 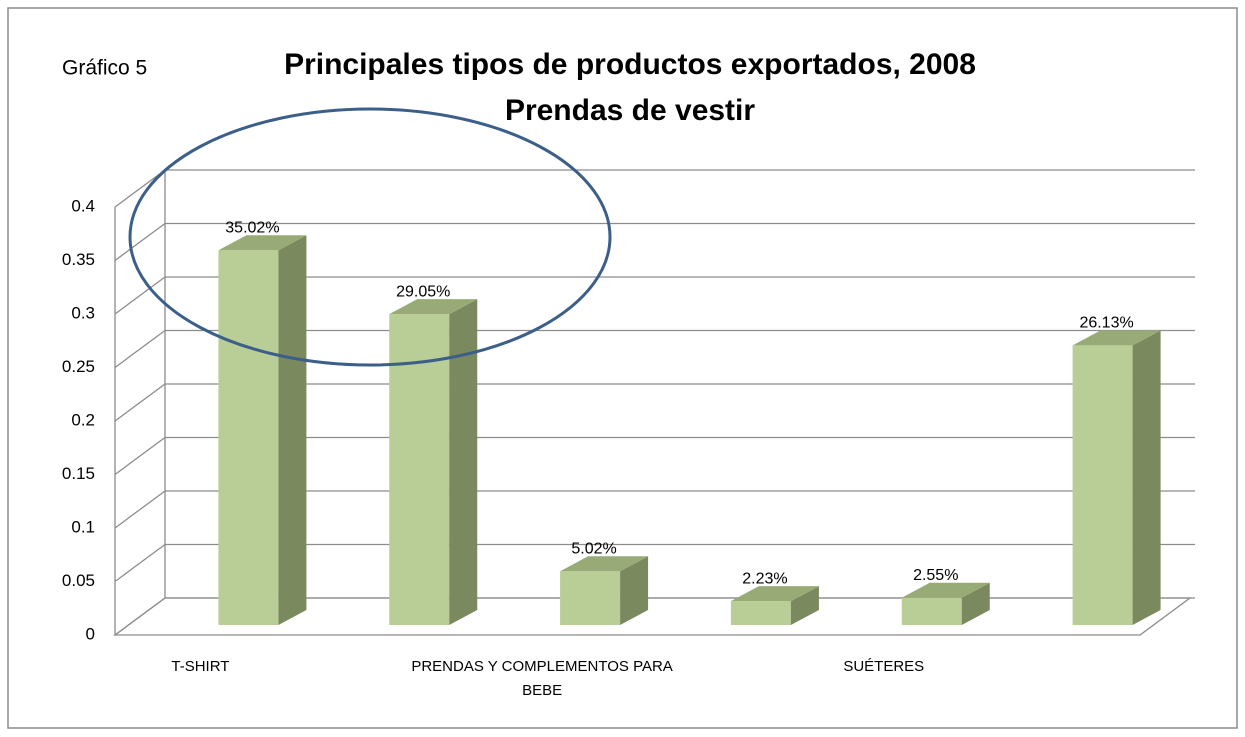 I want to click on y-tick-label: 0.25, so click(x=78, y=366).